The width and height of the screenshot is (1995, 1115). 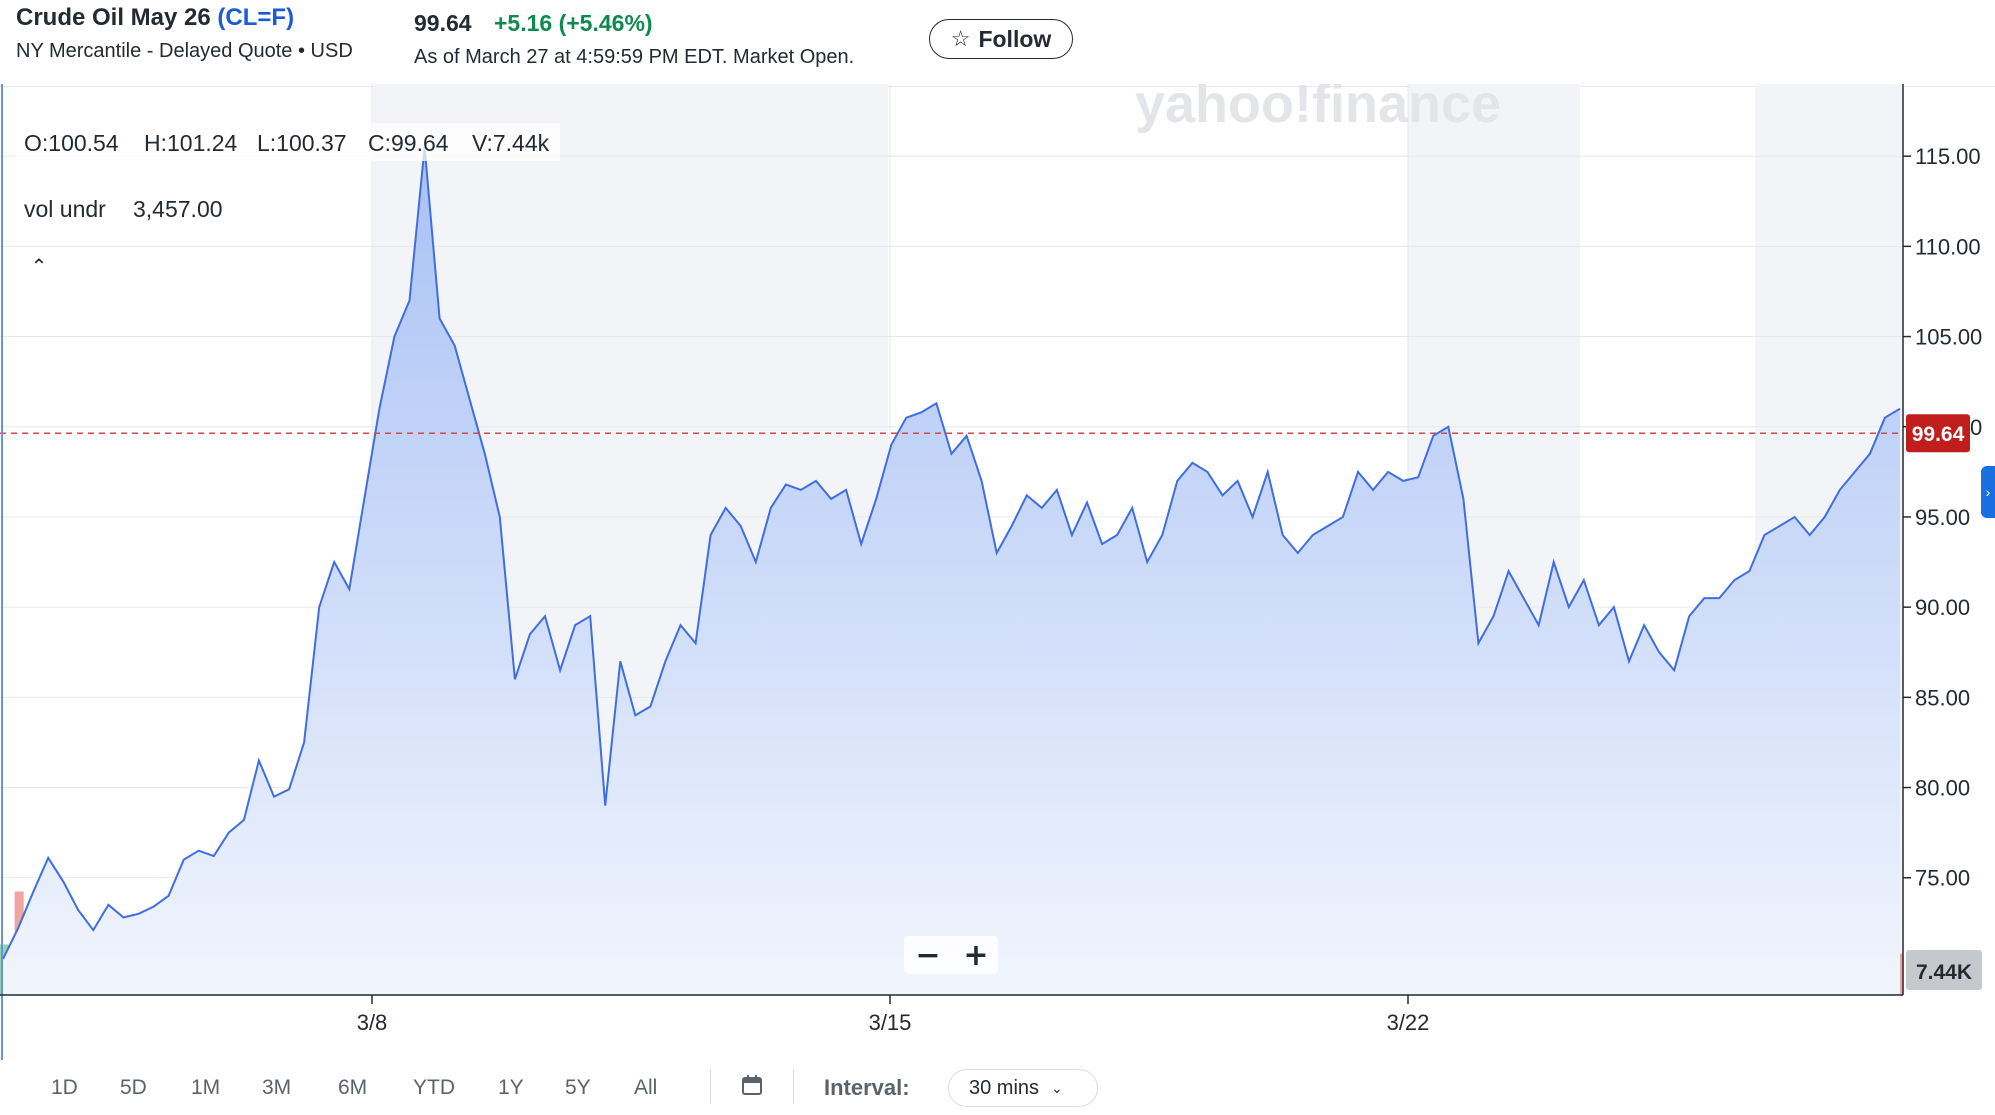 I want to click on range-button-ytd: YTD, so click(x=434, y=1087).